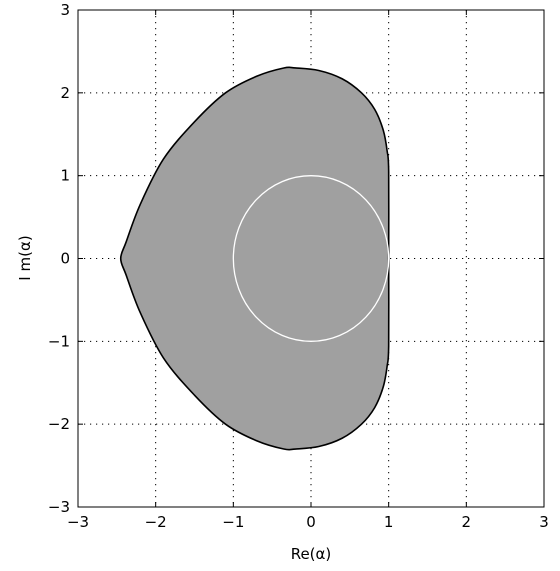 The height and width of the screenshot is (571, 560). I want to click on y-tick-label: 0, so click(65, 259).